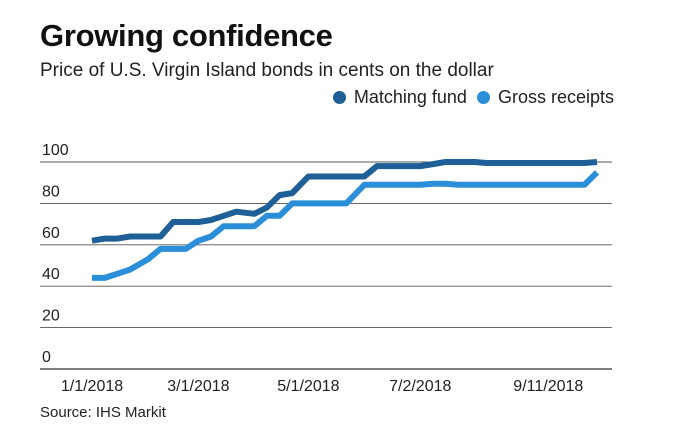 This screenshot has width=680, height=443. I want to click on legend-label-matching-fund: Matching fund, so click(410, 97).